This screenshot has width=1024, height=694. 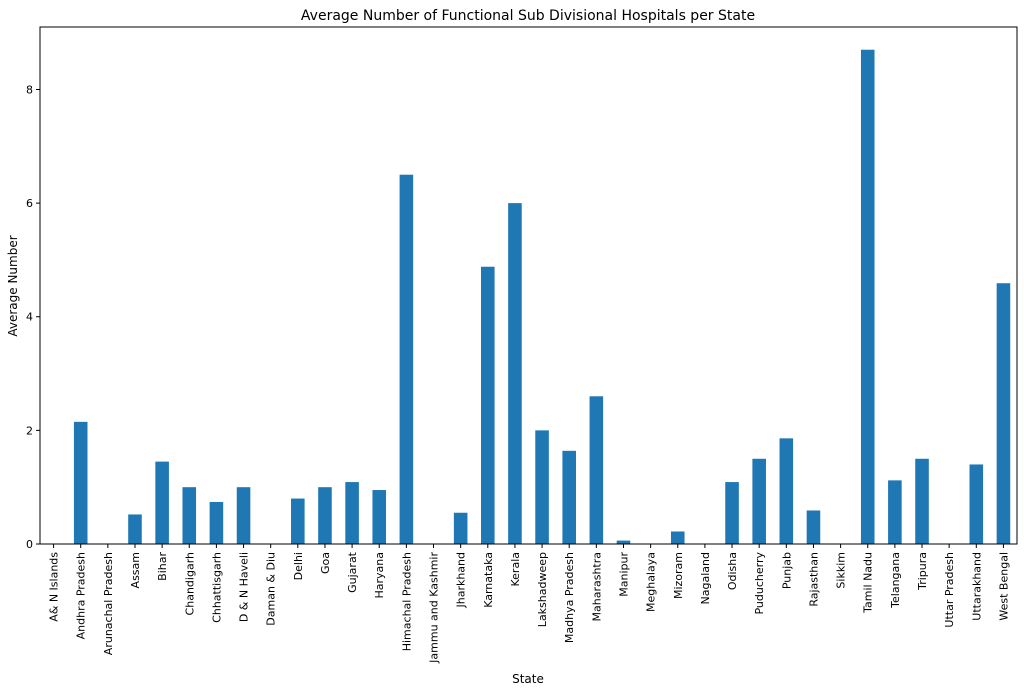 What do you see at coordinates (29, 203) in the screenshot?
I see `y-tick-label: 6` at bounding box center [29, 203].